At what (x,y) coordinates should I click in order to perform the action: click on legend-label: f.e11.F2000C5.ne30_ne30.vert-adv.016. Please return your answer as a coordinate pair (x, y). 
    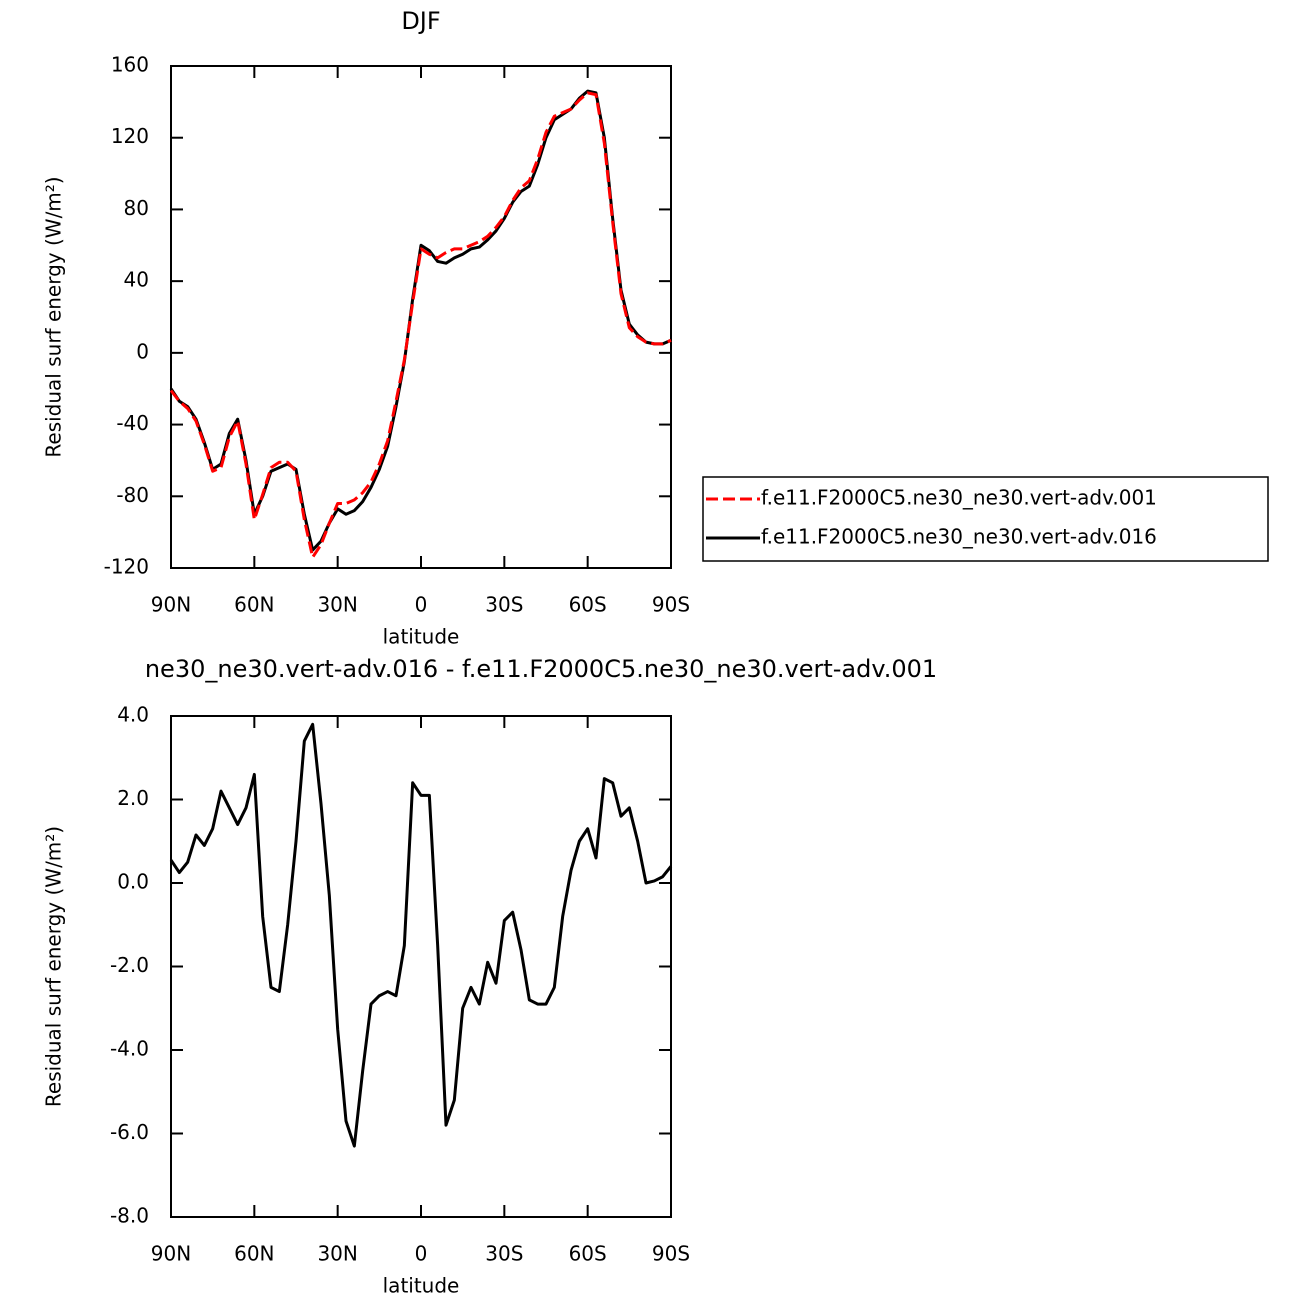
    Looking at the image, I should click on (959, 537).